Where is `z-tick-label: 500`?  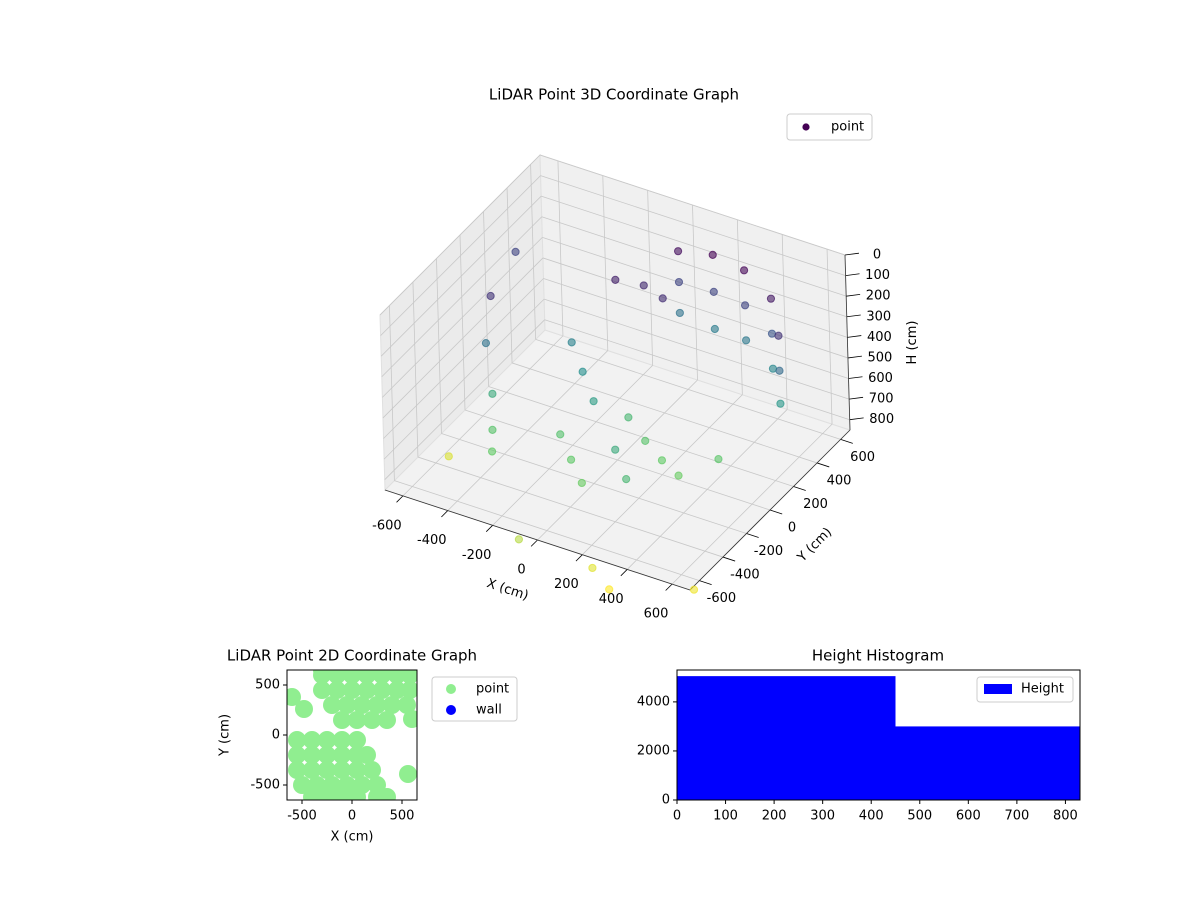 z-tick-label: 500 is located at coordinates (880, 357).